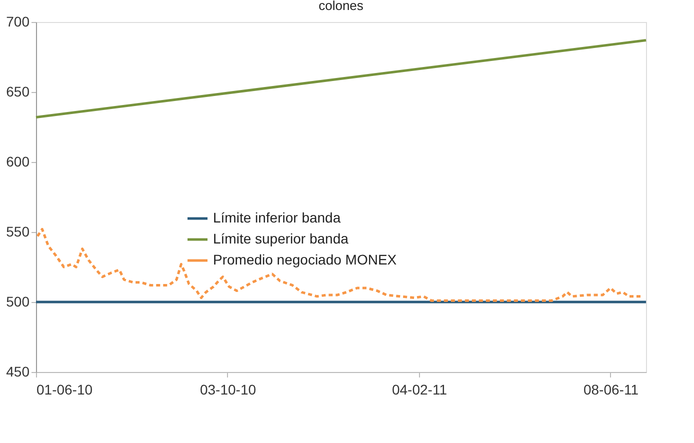  What do you see at coordinates (341, 6) in the screenshot?
I see `chart-title: colones` at bounding box center [341, 6].